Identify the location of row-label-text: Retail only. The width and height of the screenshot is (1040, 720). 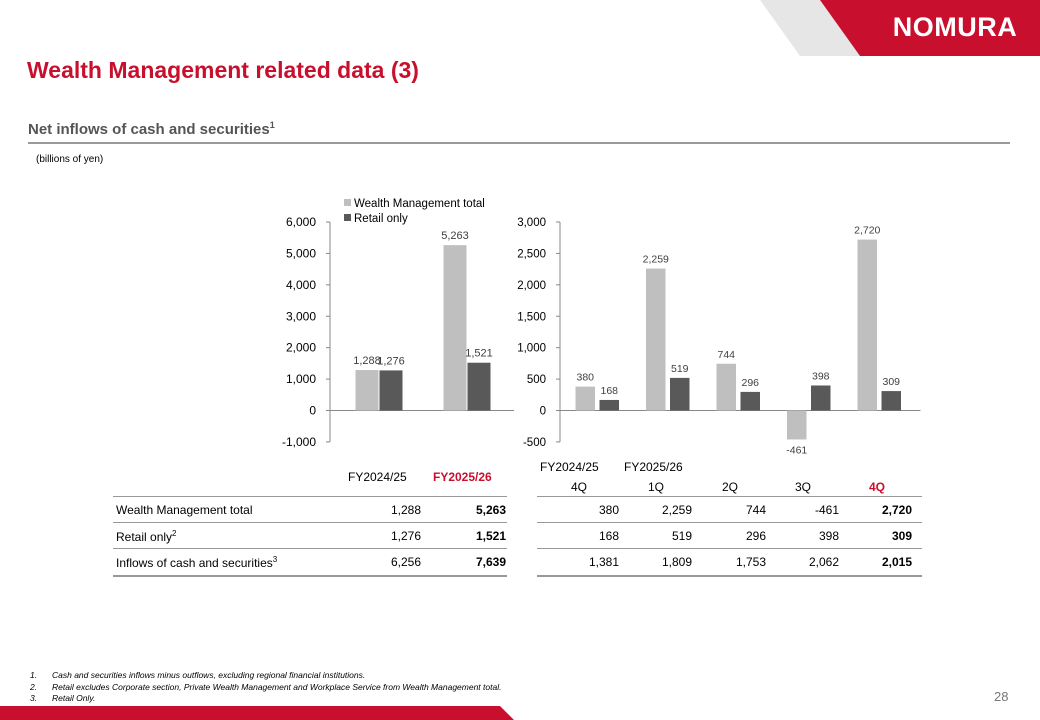
(144, 537).